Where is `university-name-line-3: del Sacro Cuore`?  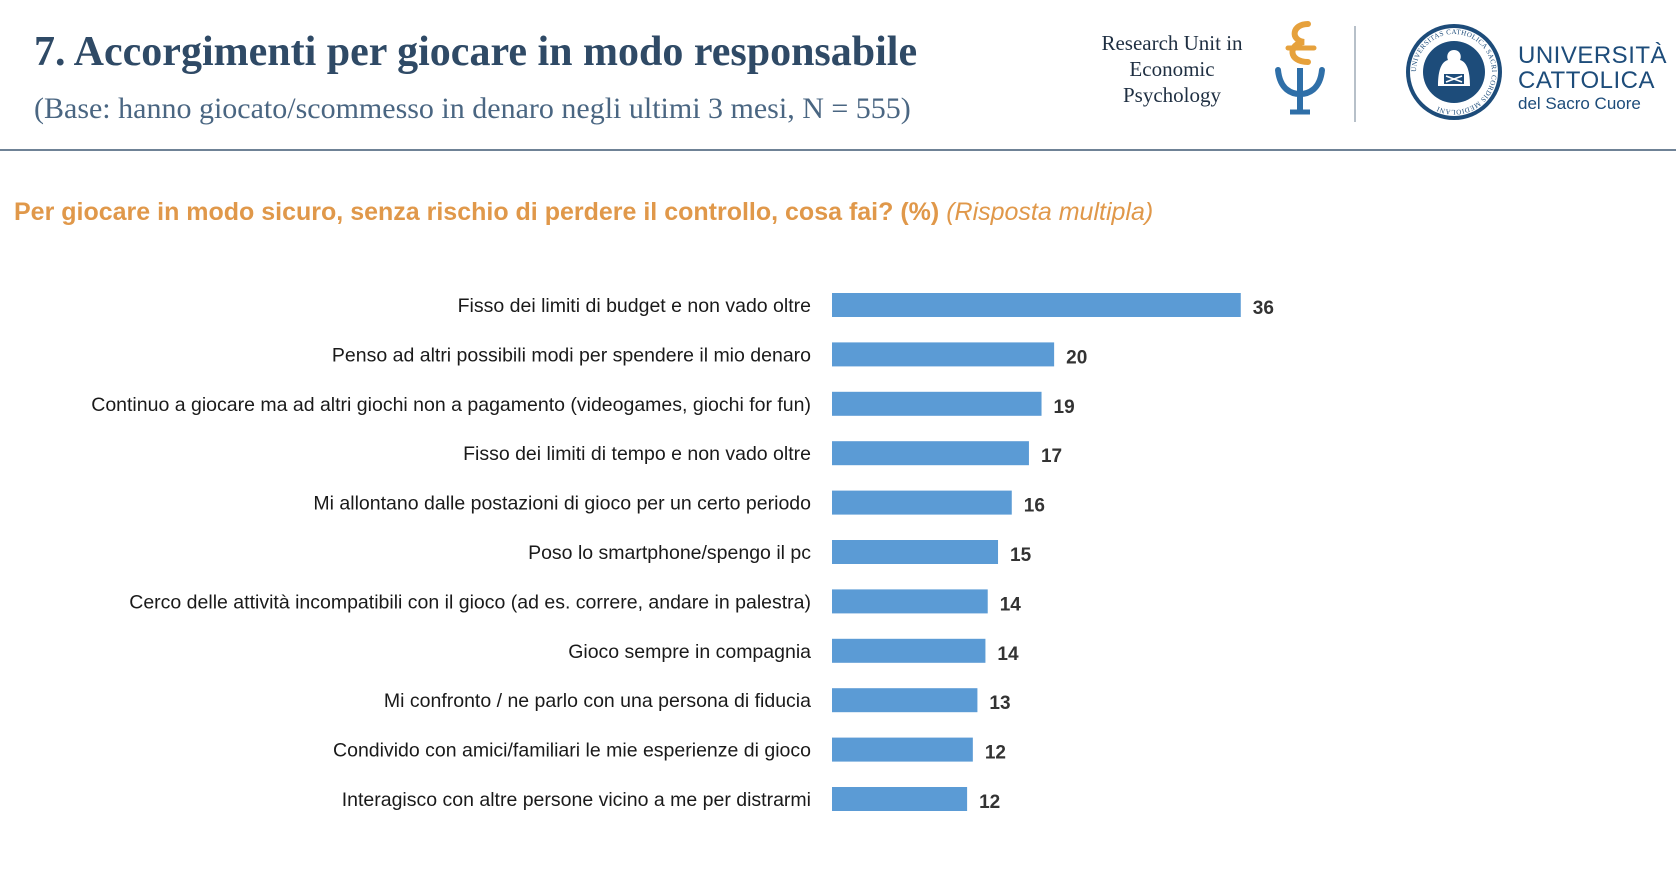 university-name-line-3: del Sacro Cuore is located at coordinates (1579, 103).